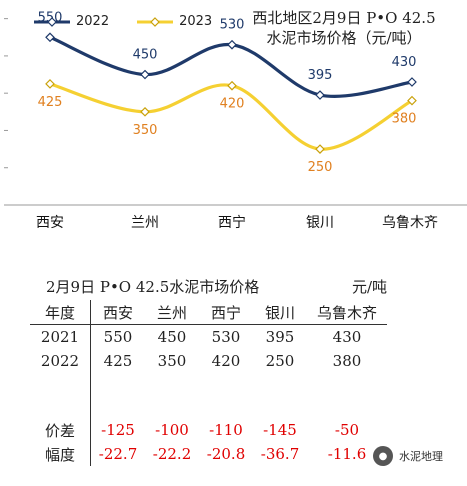 The image size is (467, 486). Describe the element at coordinates (370, 287) in the screenshot. I see `table-unit: 元/吨` at that location.